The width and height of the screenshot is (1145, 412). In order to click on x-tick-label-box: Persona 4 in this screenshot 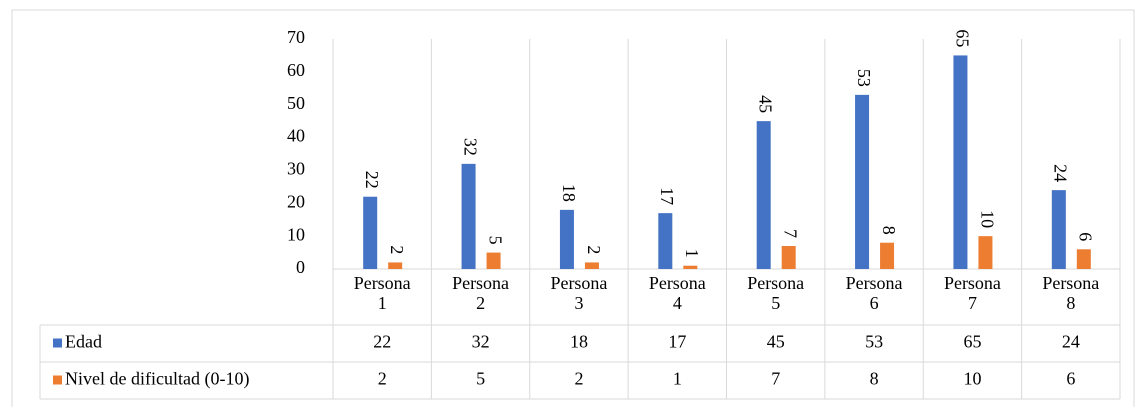, I will do `click(677, 293)`.